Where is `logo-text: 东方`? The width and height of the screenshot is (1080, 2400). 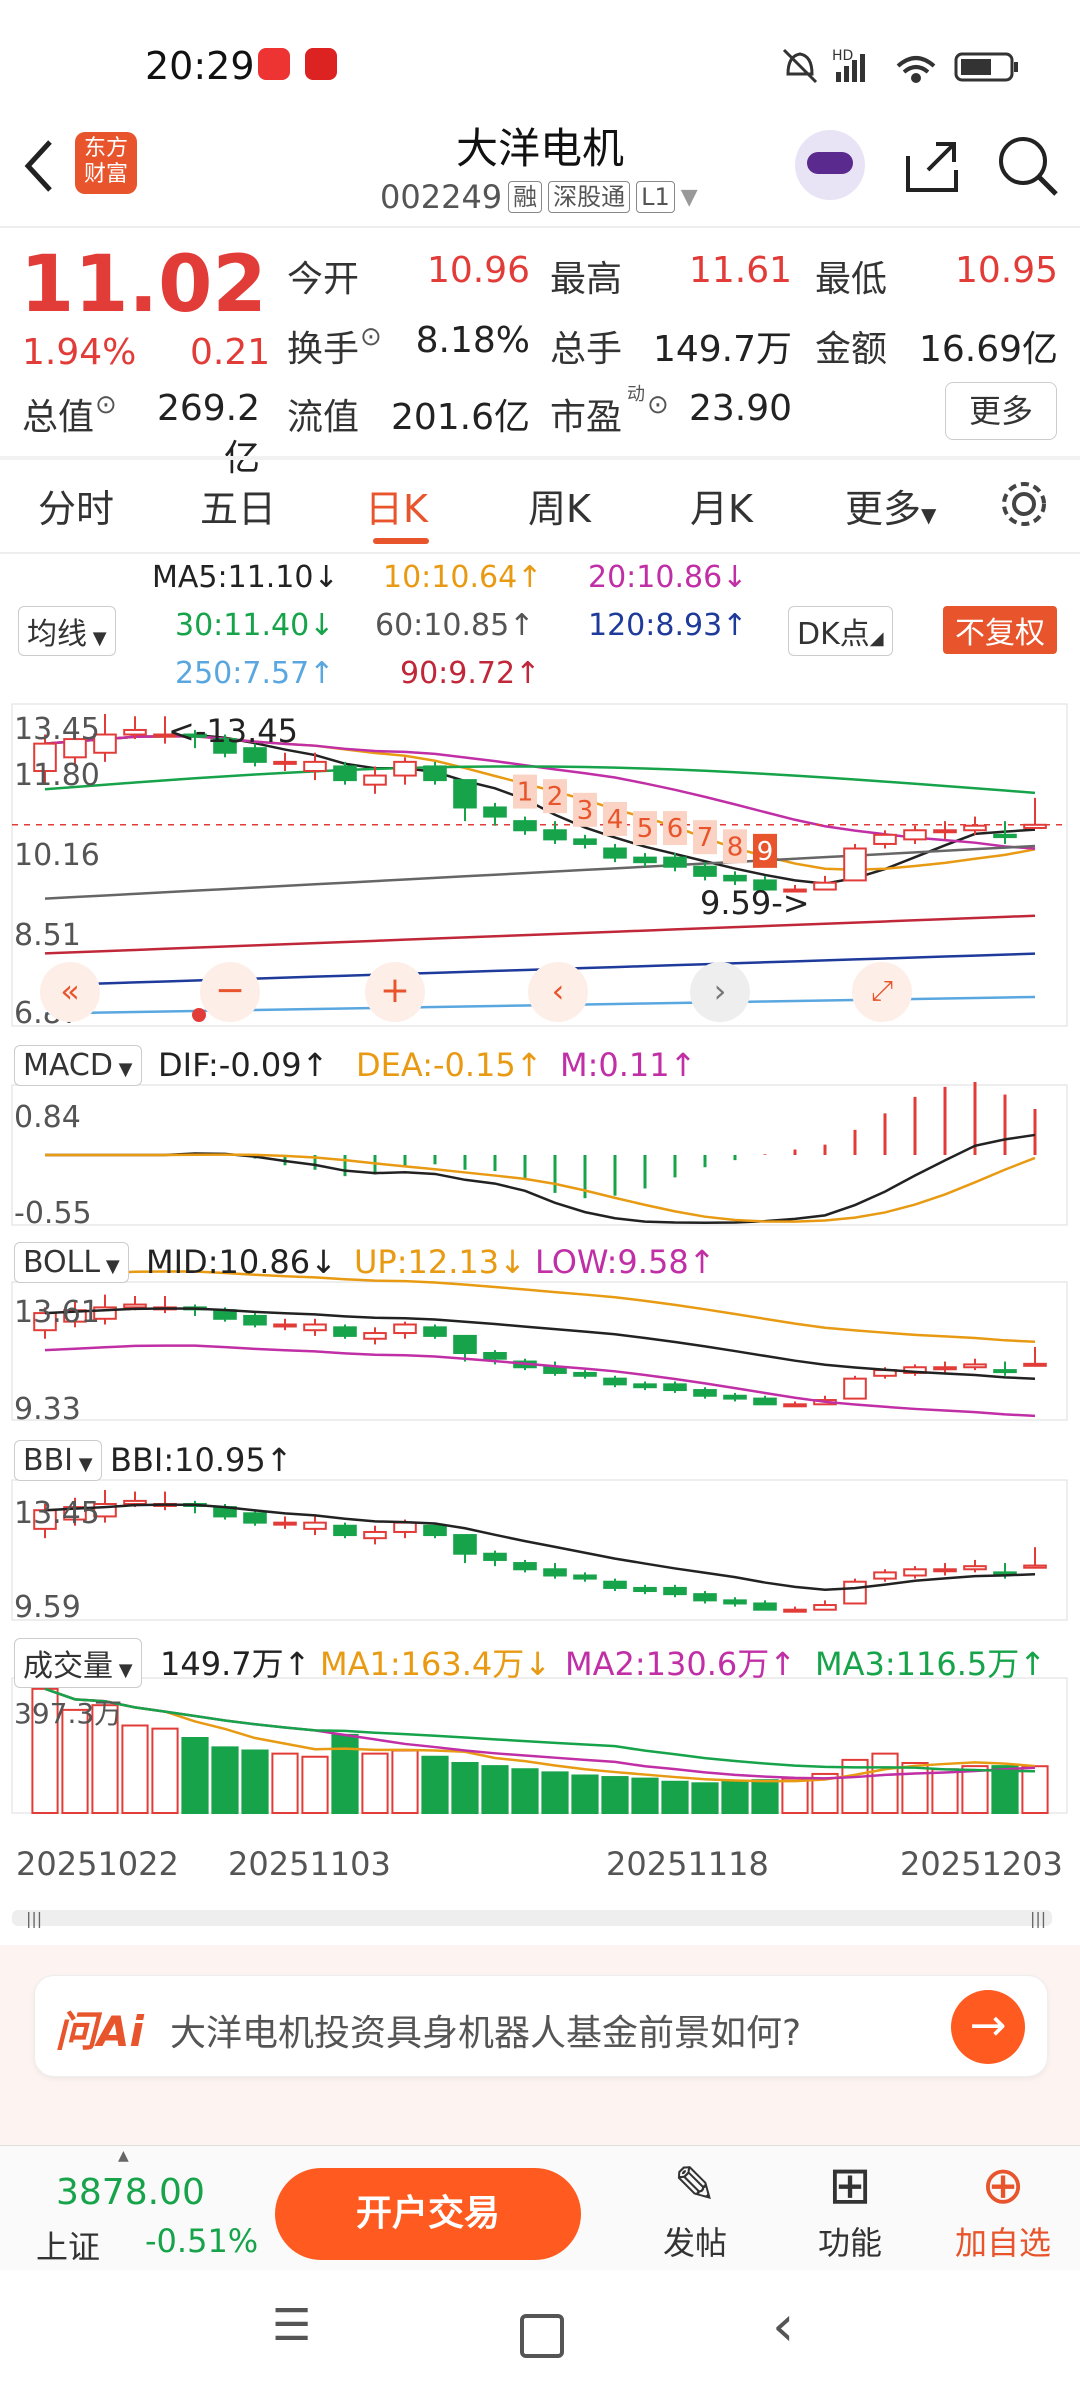 logo-text: 东方 is located at coordinates (105, 148).